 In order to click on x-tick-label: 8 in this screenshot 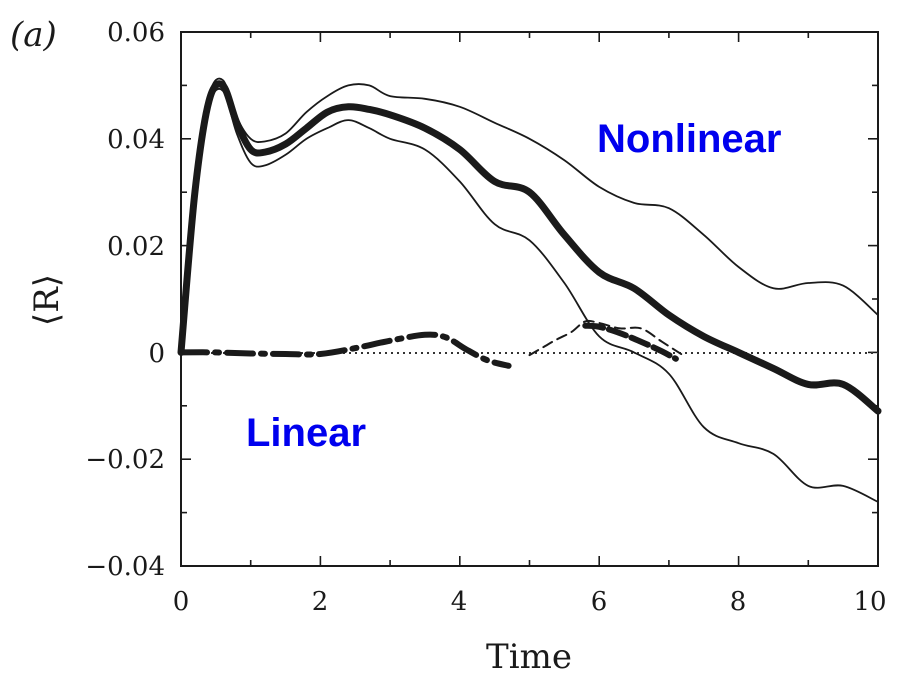, I will do `click(738, 602)`.